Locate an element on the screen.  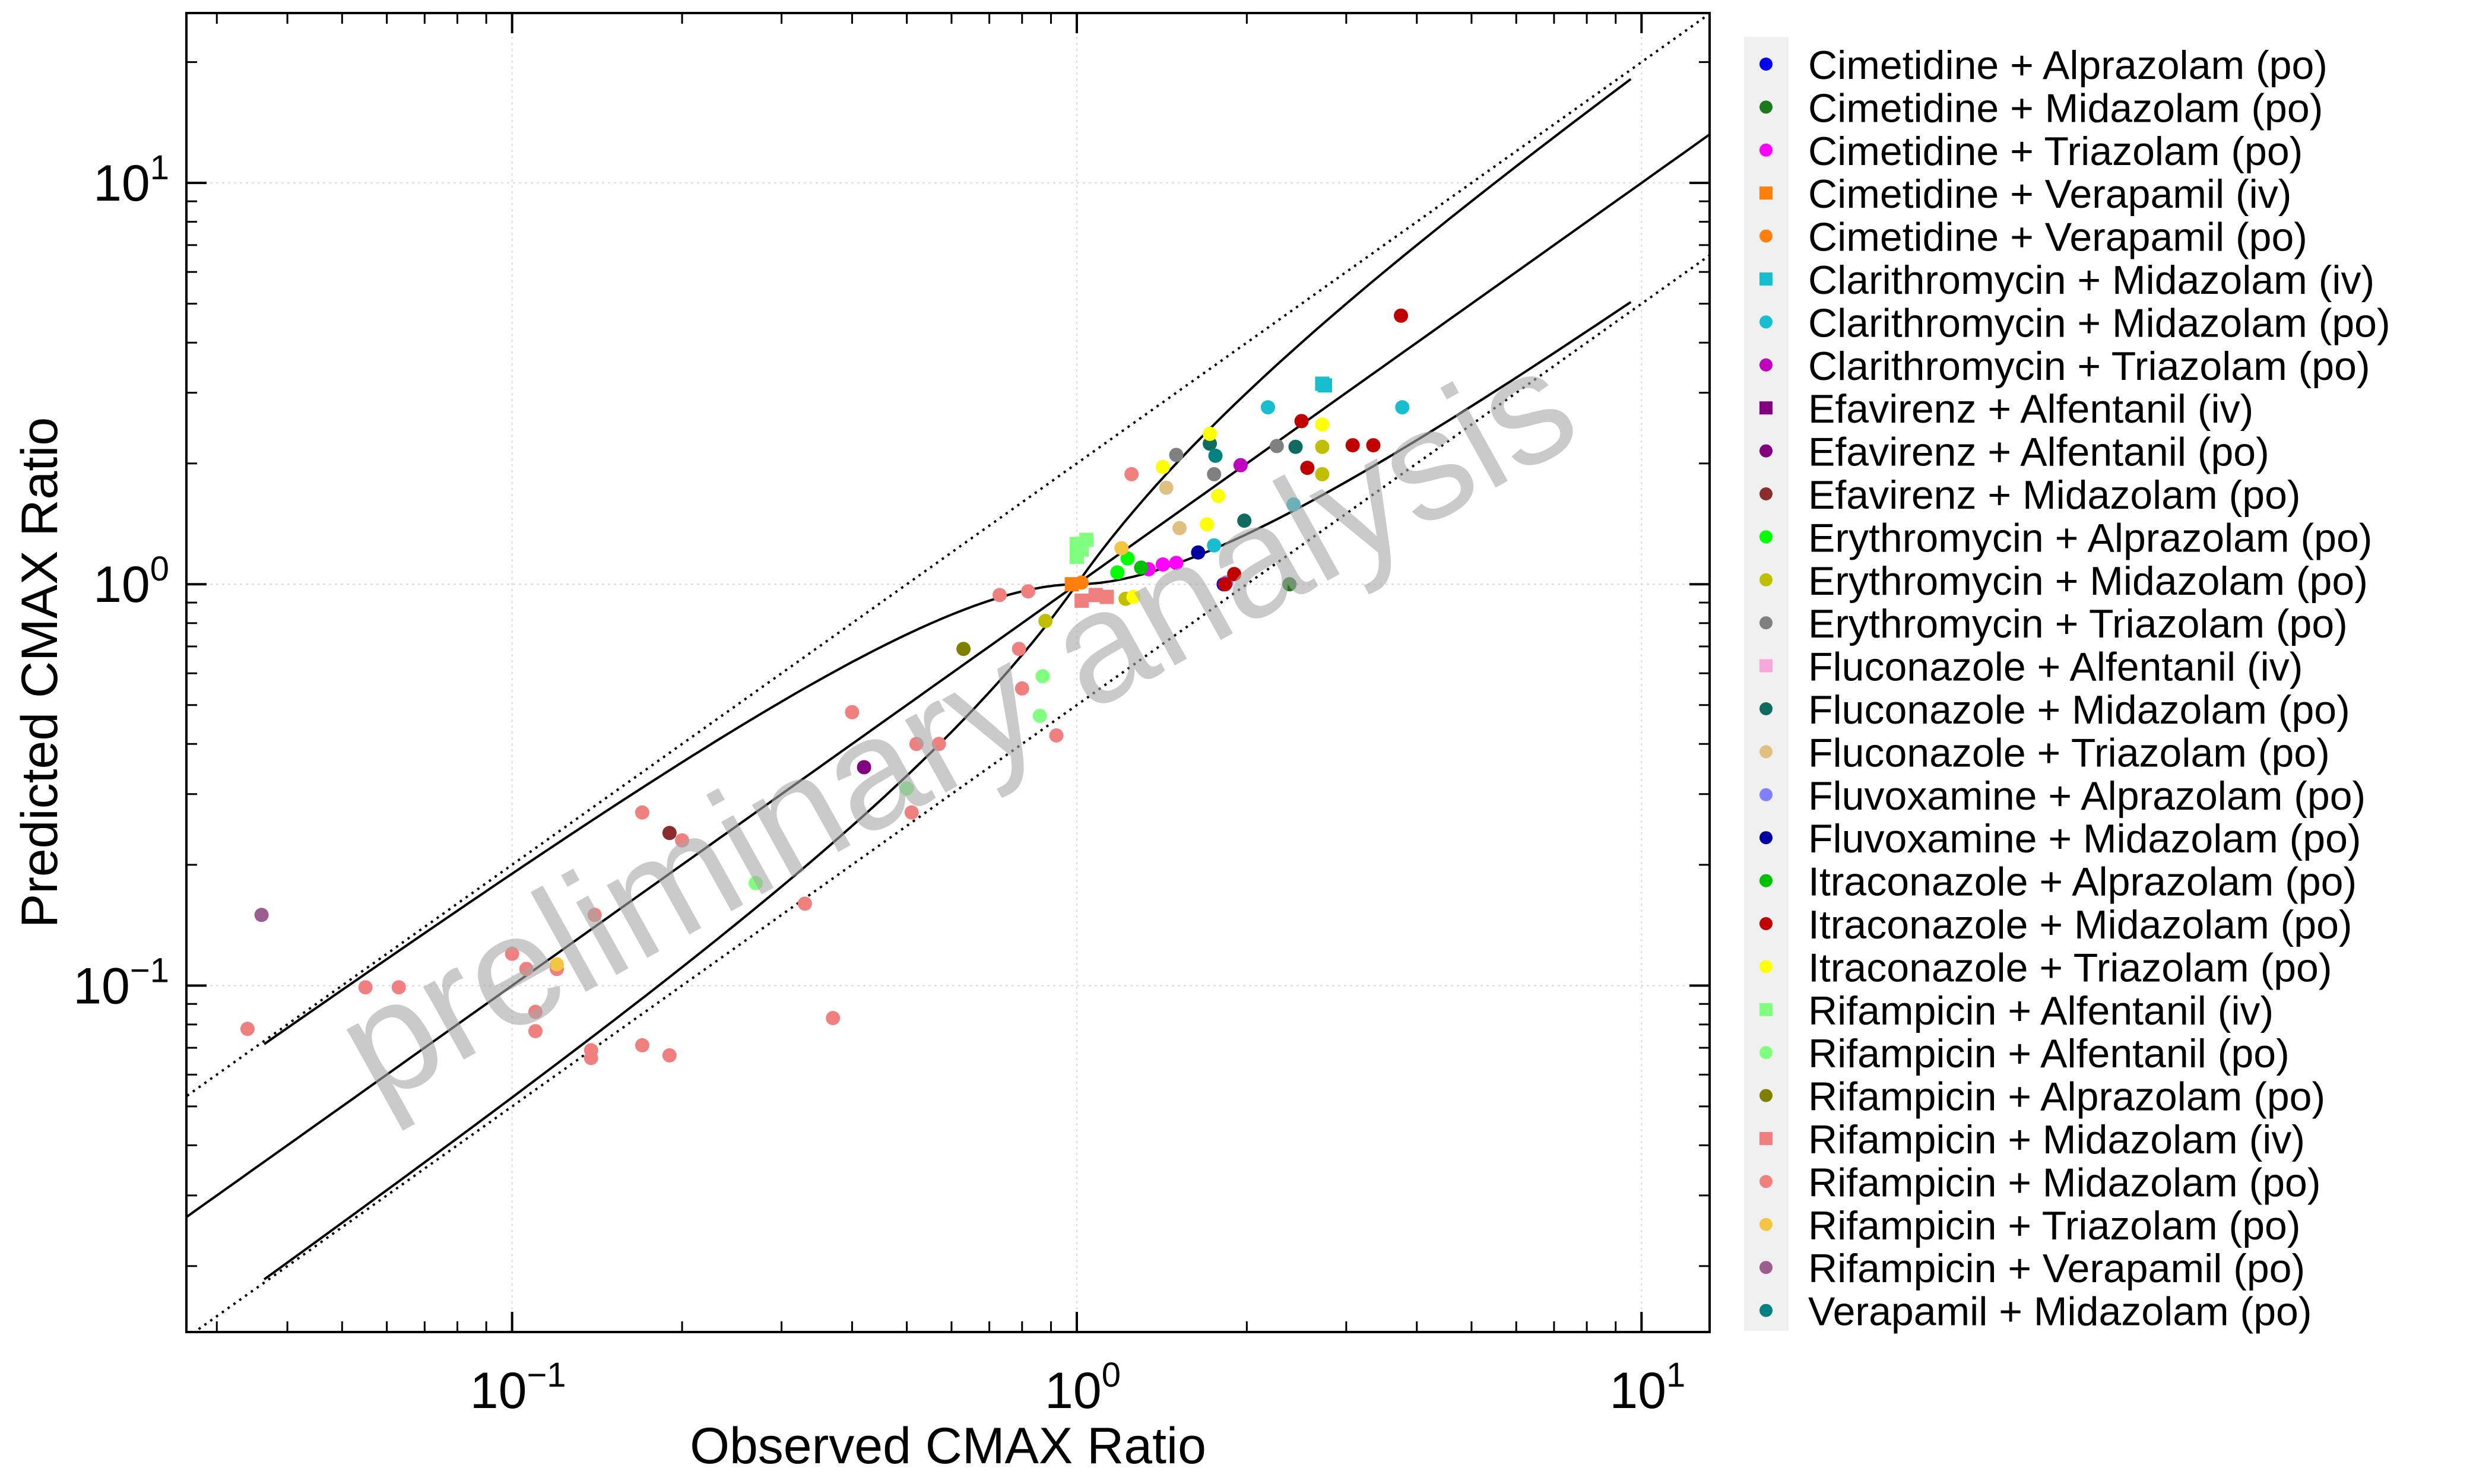
legend-label: Efavirenz + Midazolam (po) is located at coordinates (2054, 495).